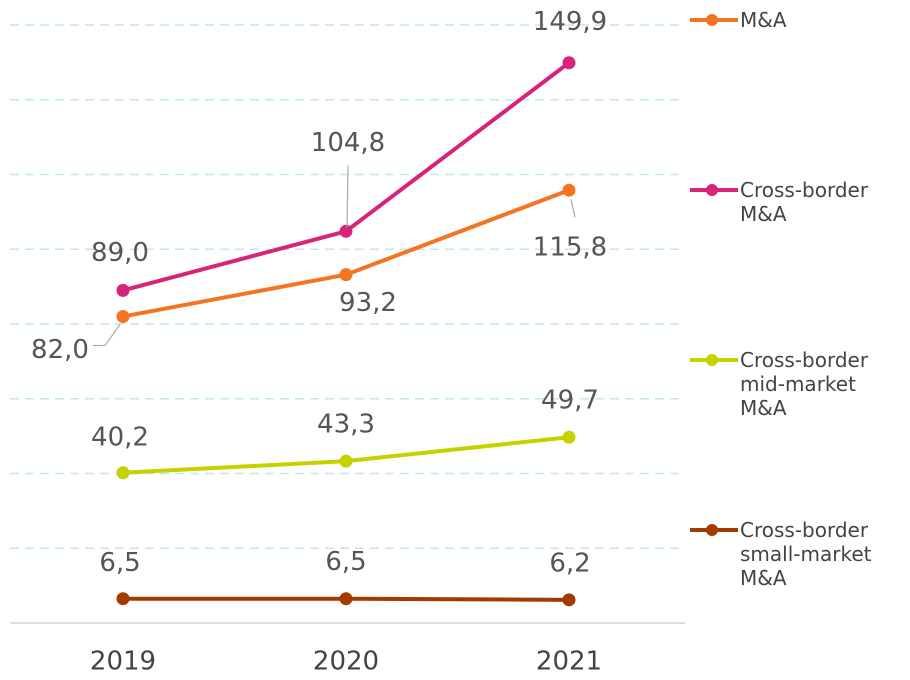  What do you see at coordinates (797, 20) in the screenshot?
I see `legend-item: M&A` at bounding box center [797, 20].